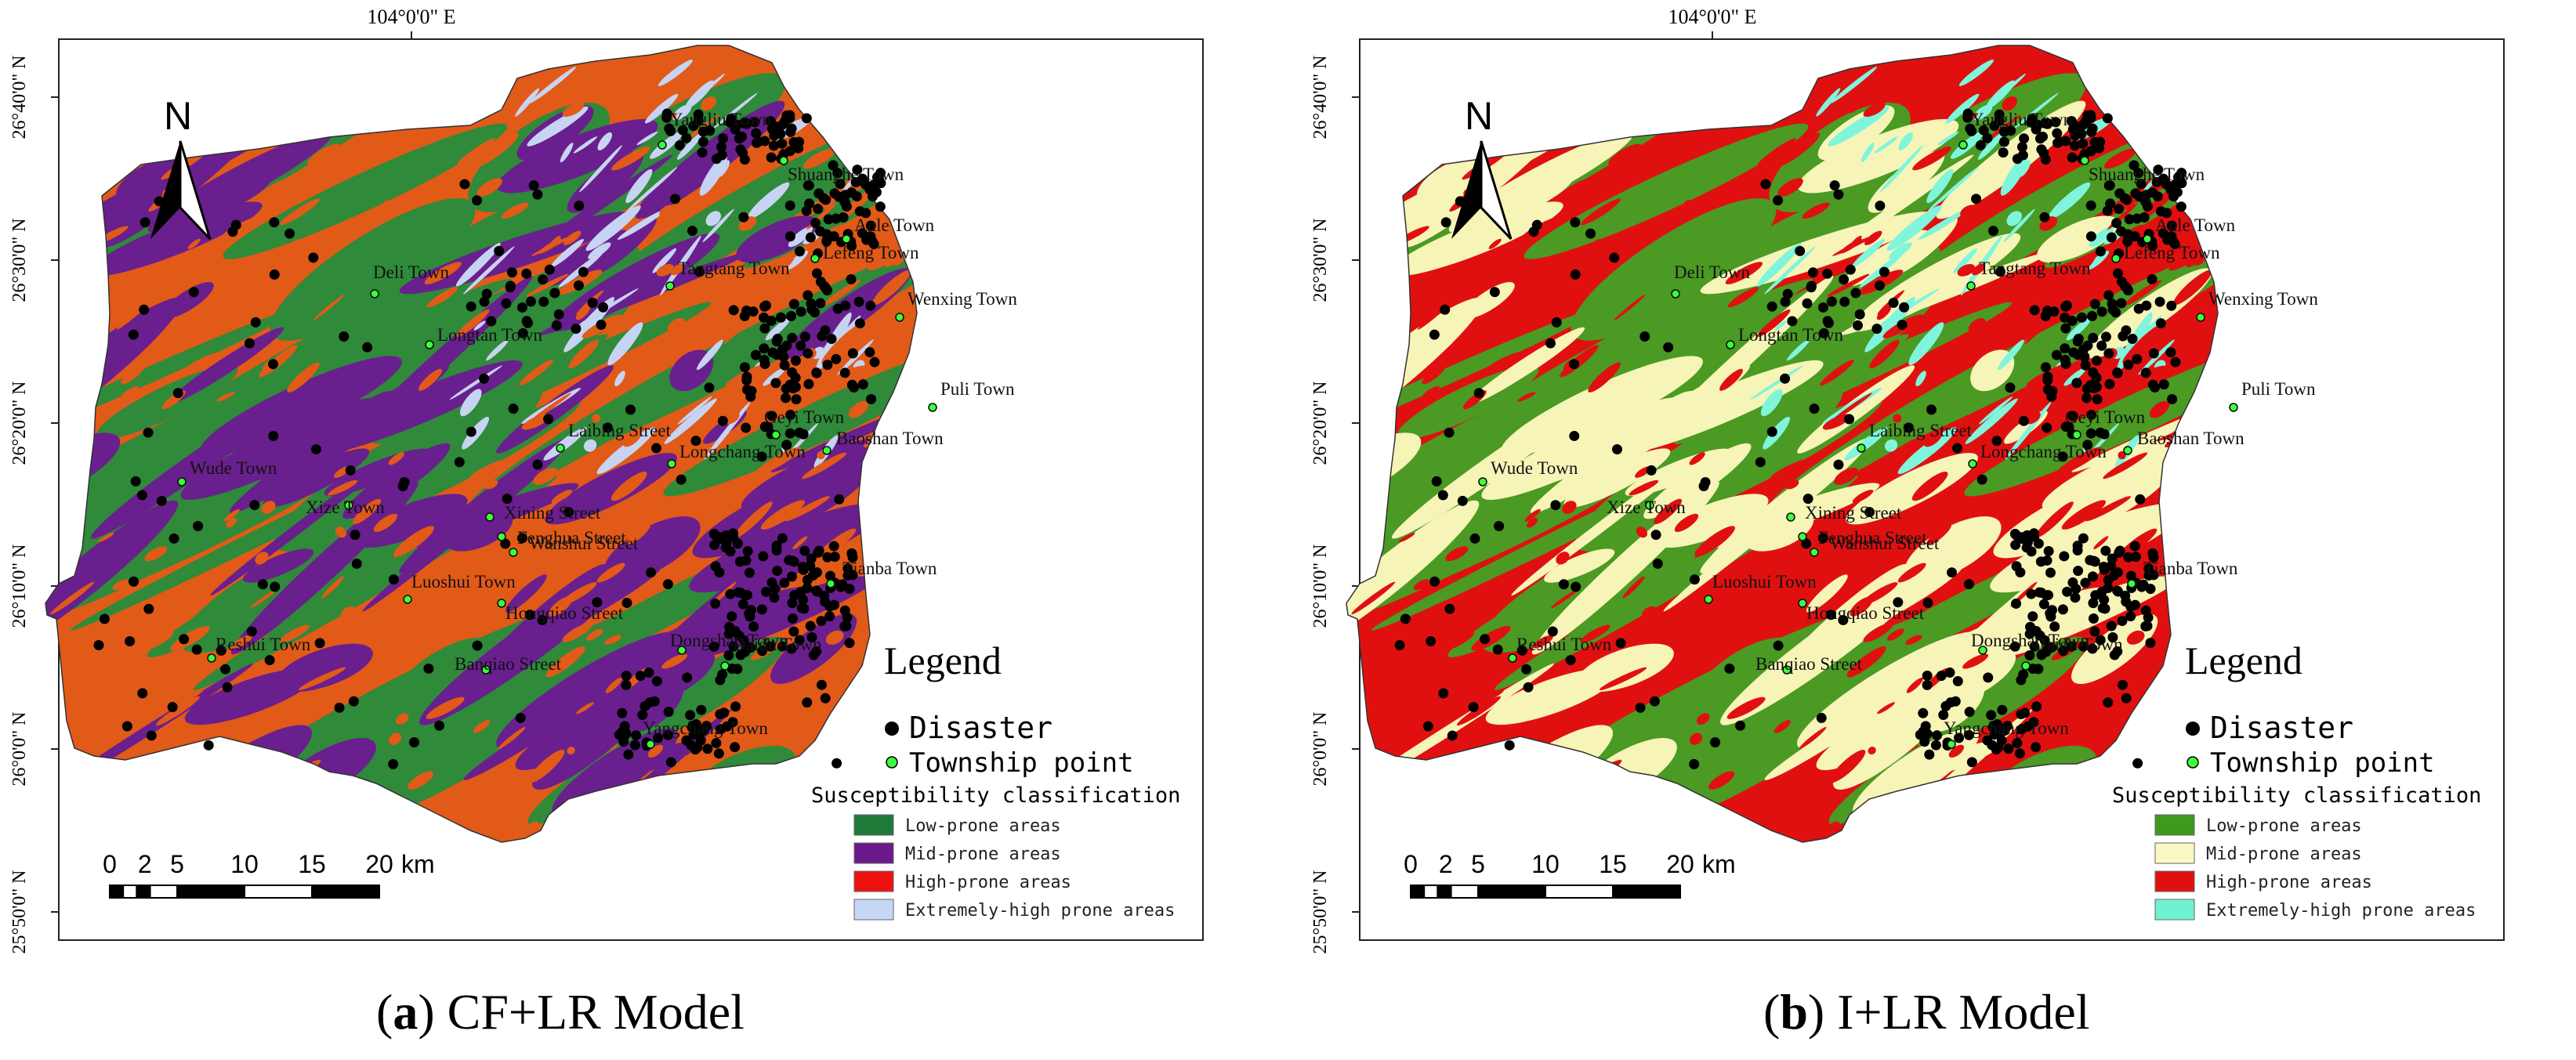  I want to click on caption-letter: a, so click(405, 1012).